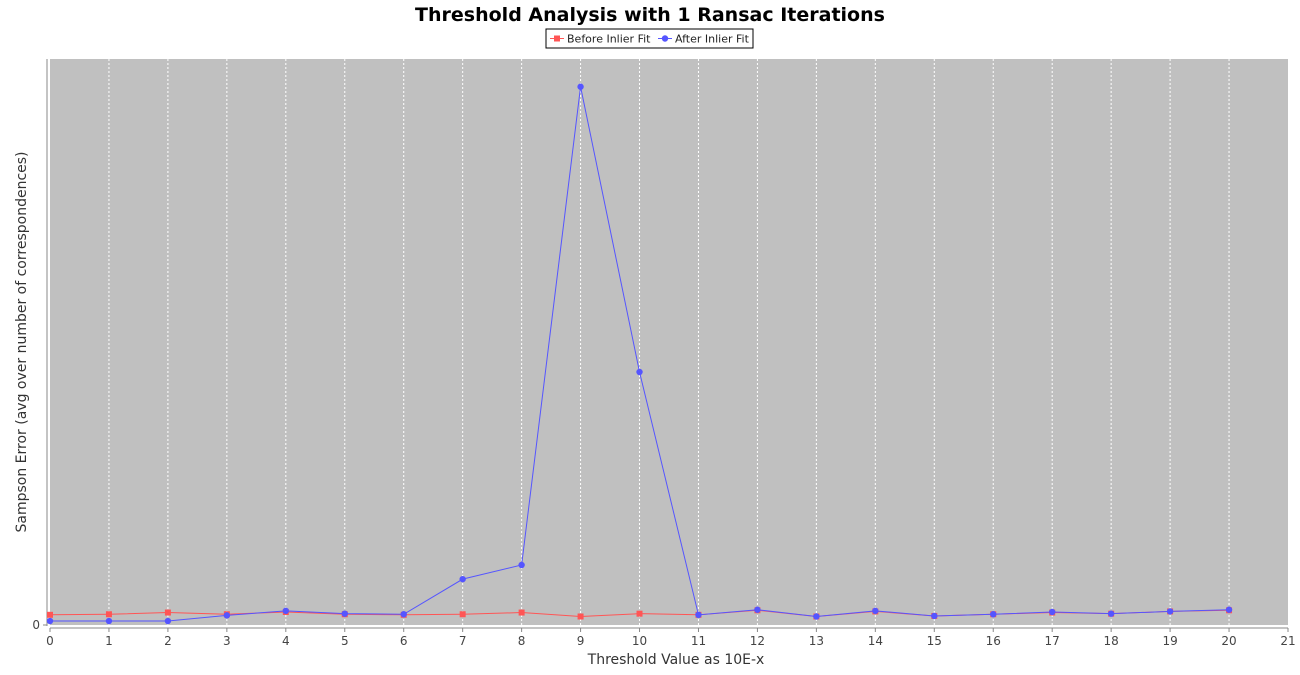  What do you see at coordinates (345, 641) in the screenshot?
I see `x-tick-label: 5` at bounding box center [345, 641].